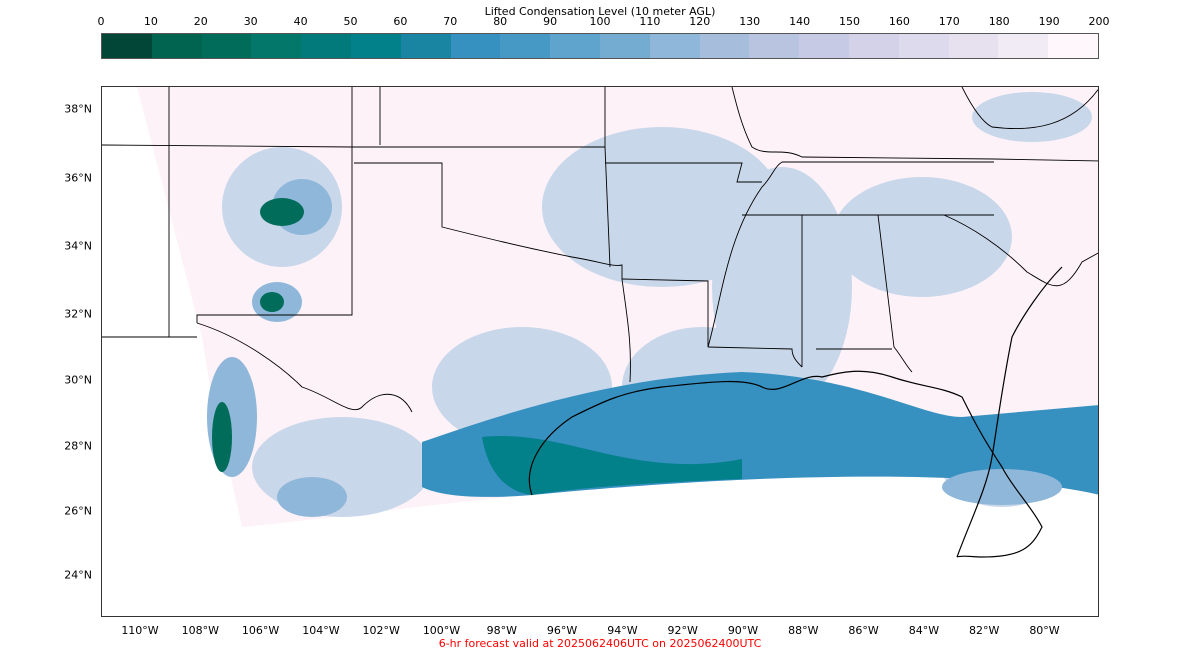 The height and width of the screenshot is (650, 1200). I want to click on gulf-deep-band, so click(612, 465).